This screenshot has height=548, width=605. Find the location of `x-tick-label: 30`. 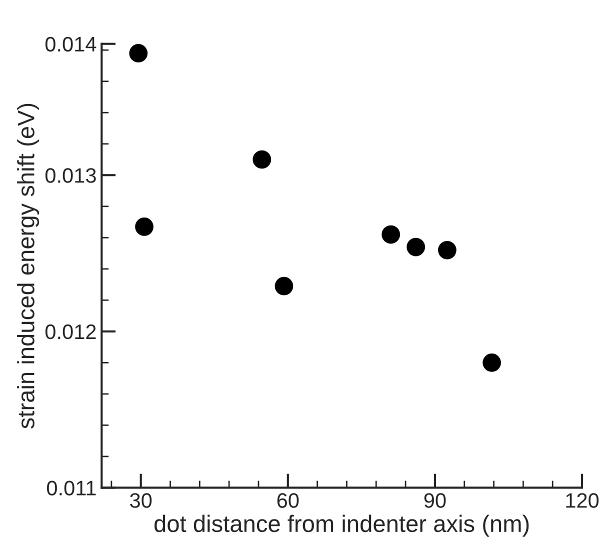

x-tick-label: 30 is located at coordinates (141, 500).